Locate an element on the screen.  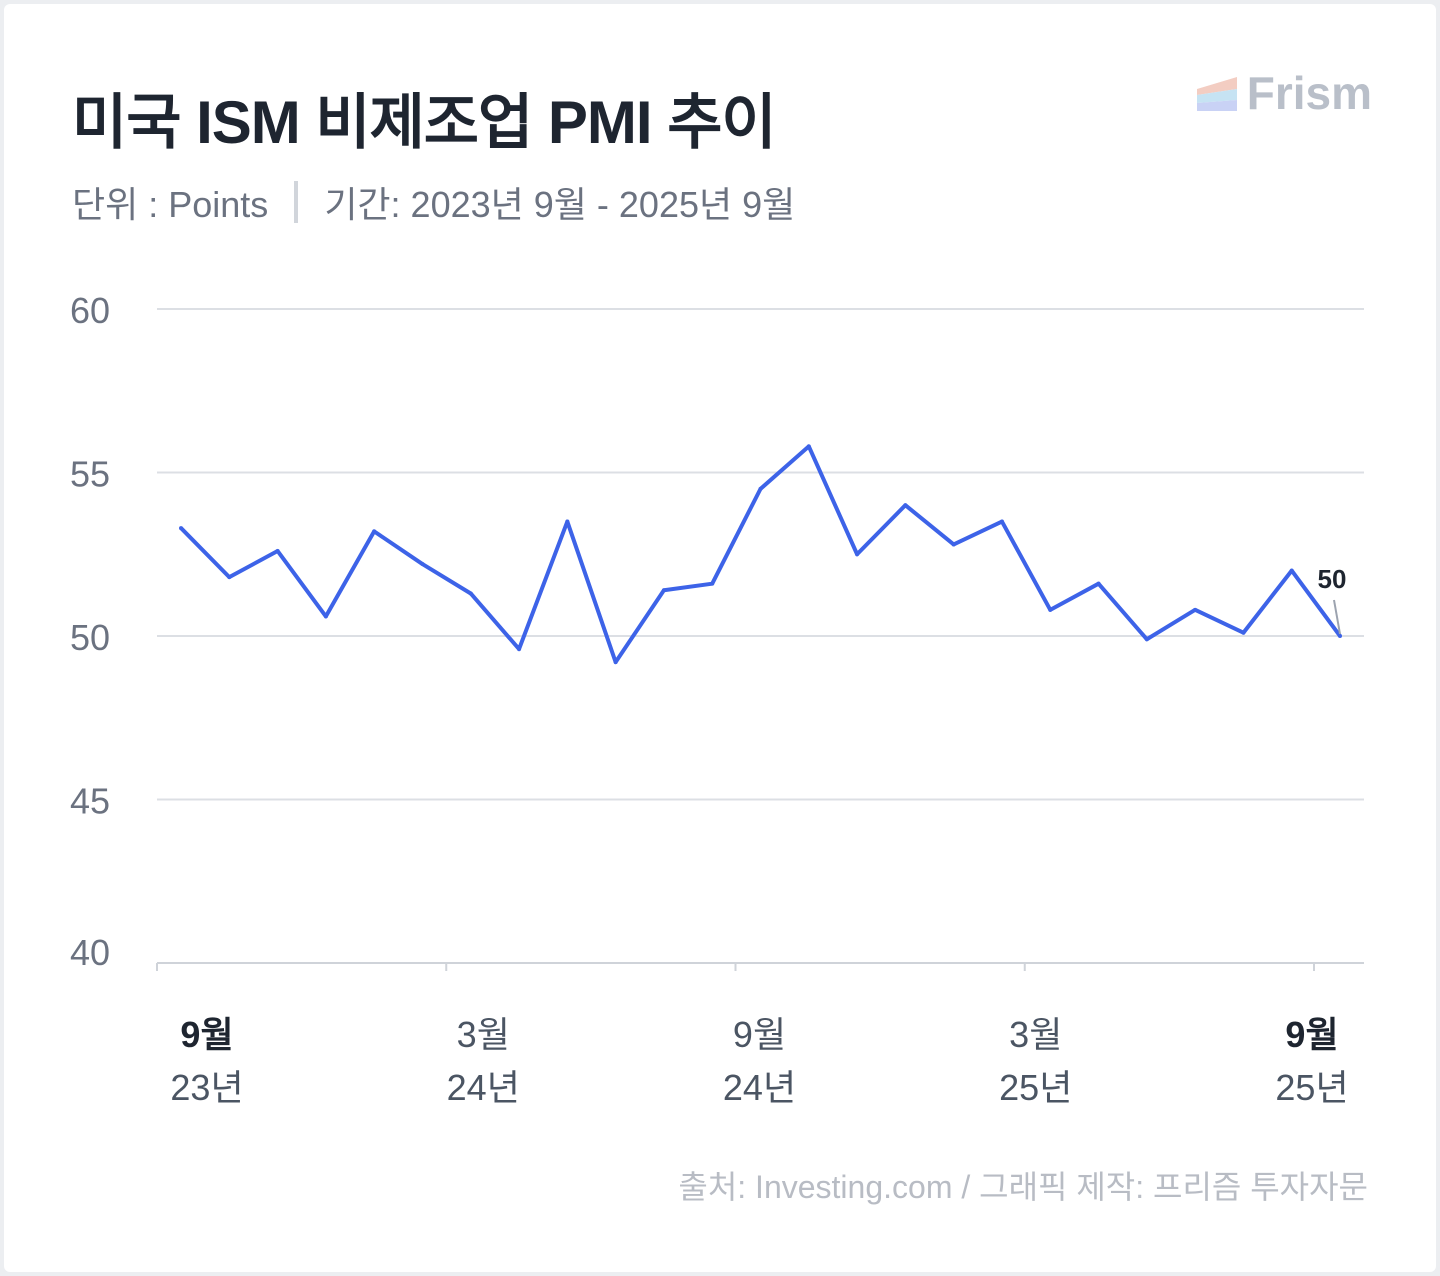
source-note: 출처: Investing.com / 그래픽 제작: 프리즘 투자자문 is located at coordinates (1023, 1187).